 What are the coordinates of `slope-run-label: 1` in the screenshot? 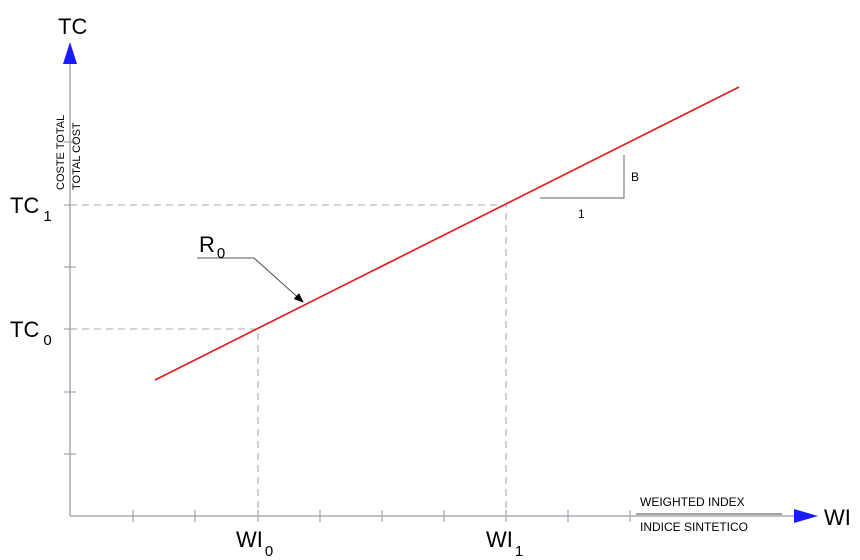 It's located at (581, 214).